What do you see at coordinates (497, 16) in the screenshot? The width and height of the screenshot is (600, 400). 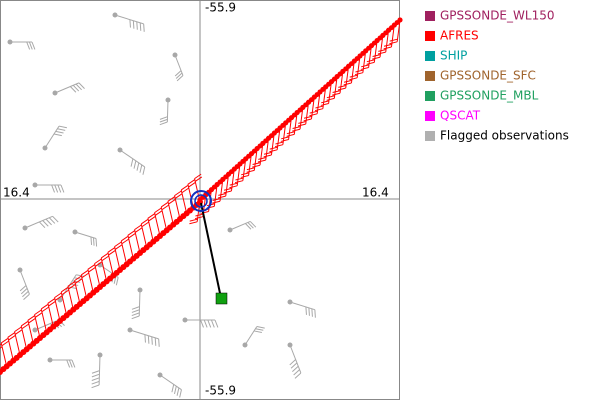 I see `legend-label: GPSSONDE_WL150` at bounding box center [497, 16].